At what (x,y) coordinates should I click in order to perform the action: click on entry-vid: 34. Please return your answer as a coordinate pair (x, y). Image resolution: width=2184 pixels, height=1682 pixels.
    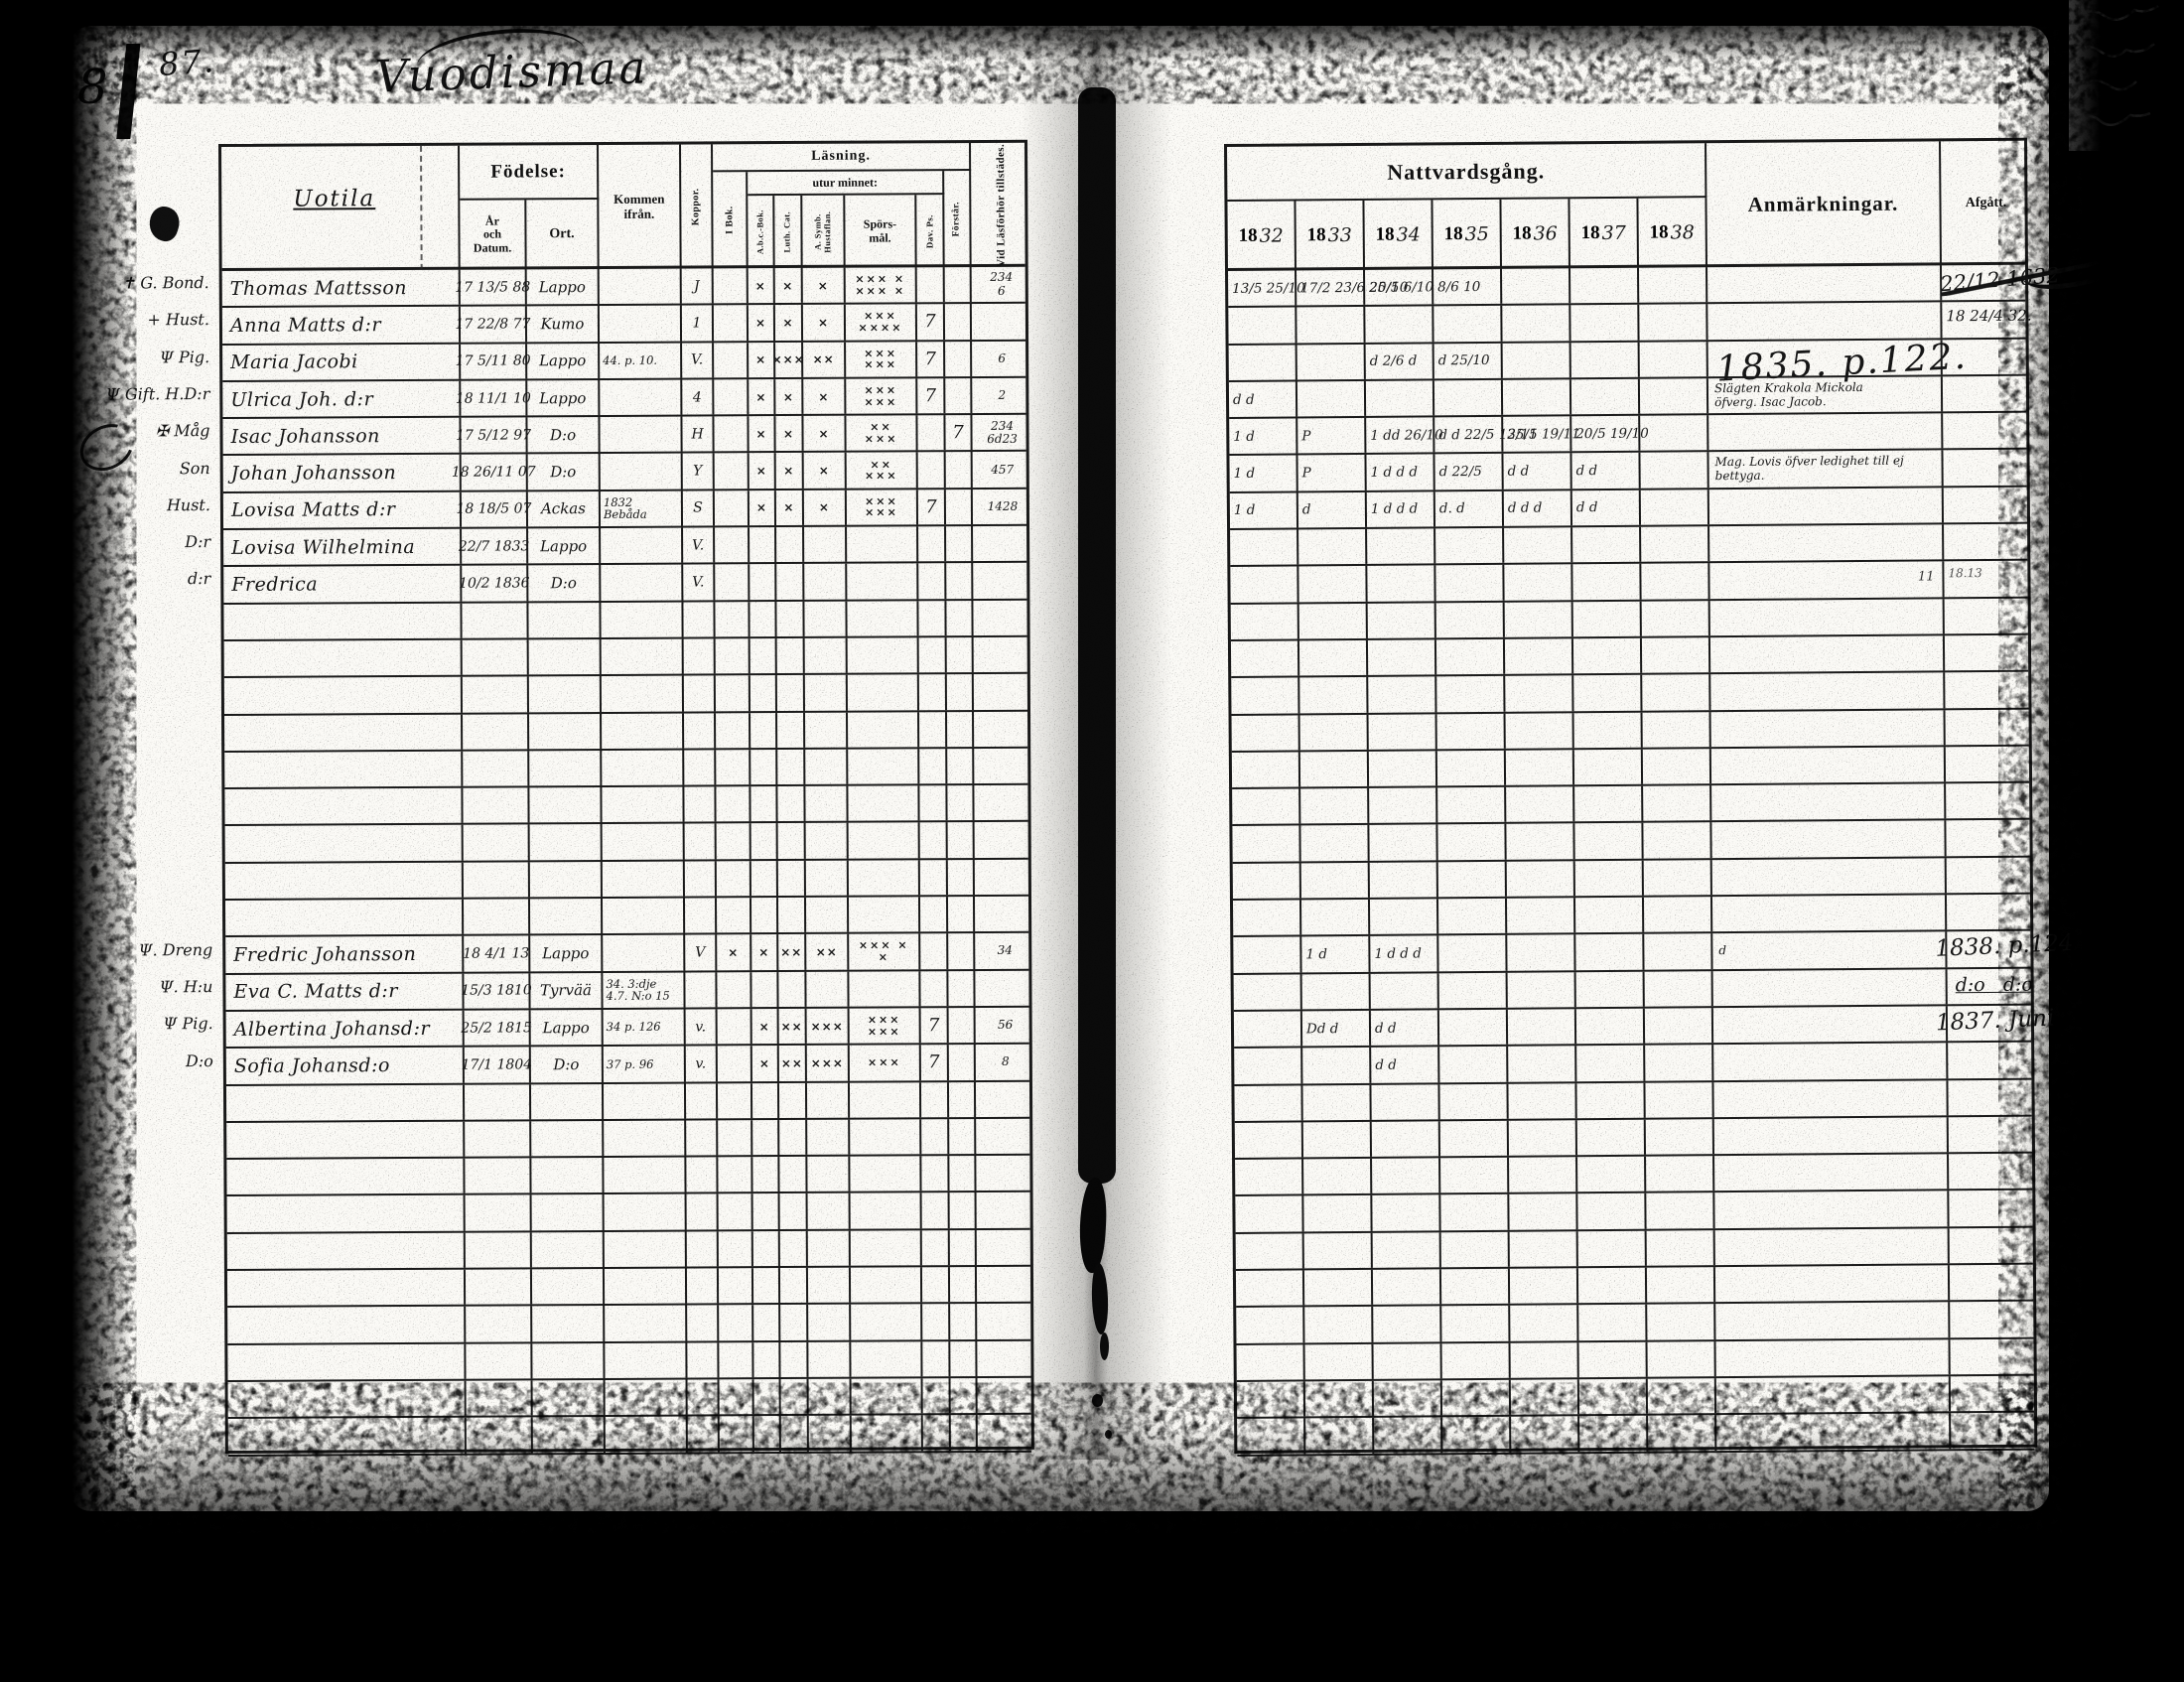
    Looking at the image, I should click on (1005, 951).